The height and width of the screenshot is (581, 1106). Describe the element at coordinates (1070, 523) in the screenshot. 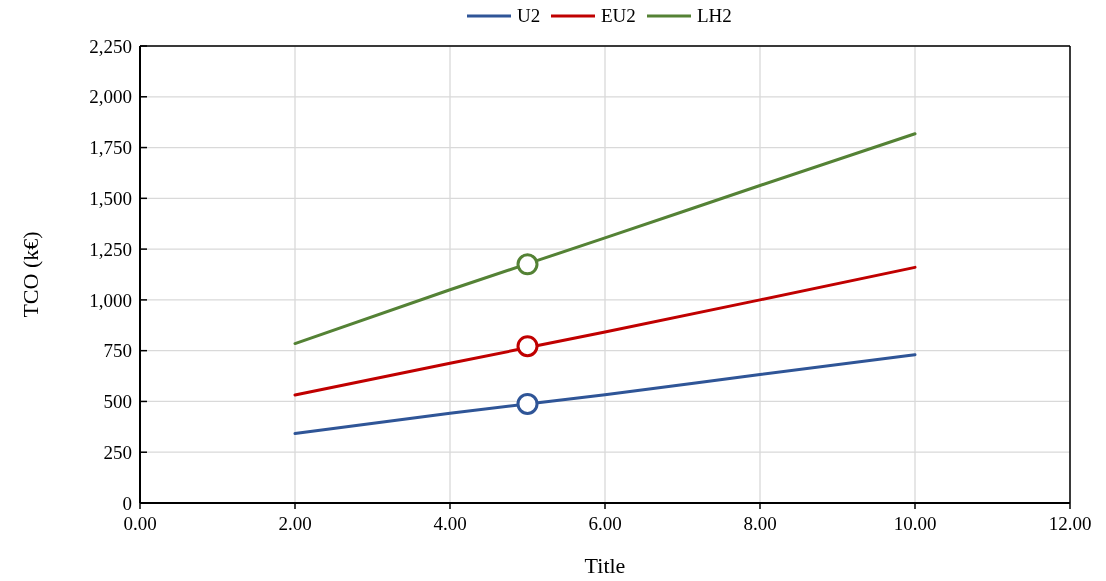

I see `x-tick-label: 12.00` at that location.